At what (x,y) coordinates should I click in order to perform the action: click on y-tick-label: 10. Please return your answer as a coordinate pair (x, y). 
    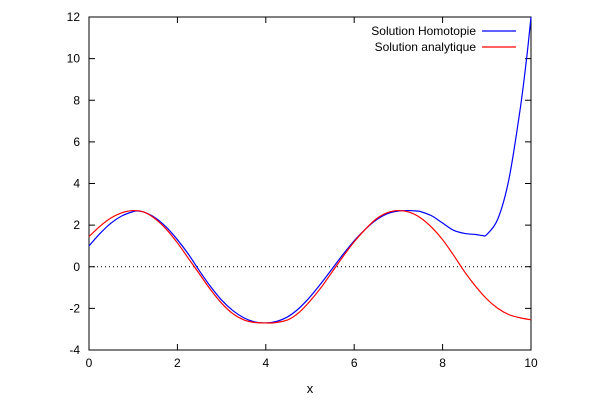
    Looking at the image, I should click on (74, 59).